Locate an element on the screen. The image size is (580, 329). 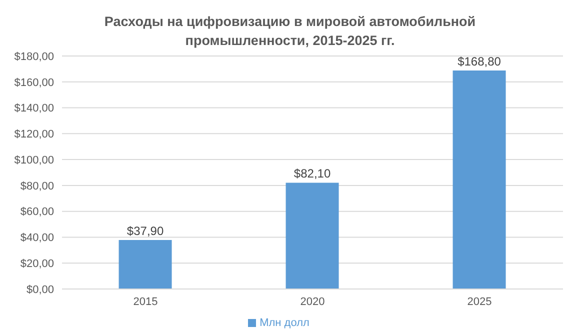
y-tick-label: $0,00 is located at coordinates (40, 290).